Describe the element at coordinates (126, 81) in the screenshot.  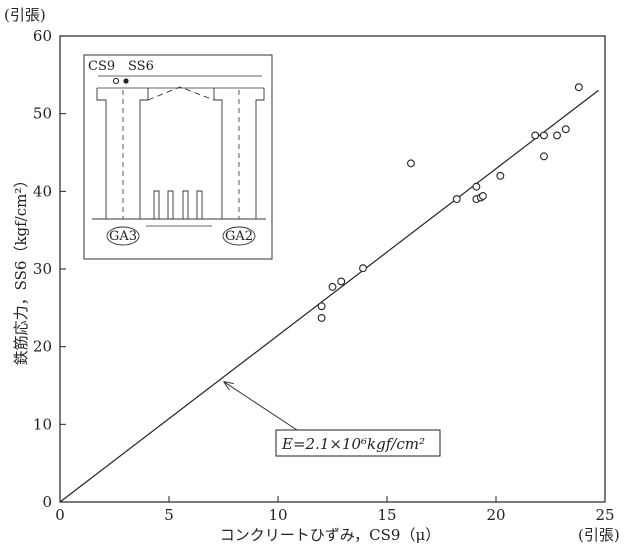
I see `inset-marker-ss6` at that location.